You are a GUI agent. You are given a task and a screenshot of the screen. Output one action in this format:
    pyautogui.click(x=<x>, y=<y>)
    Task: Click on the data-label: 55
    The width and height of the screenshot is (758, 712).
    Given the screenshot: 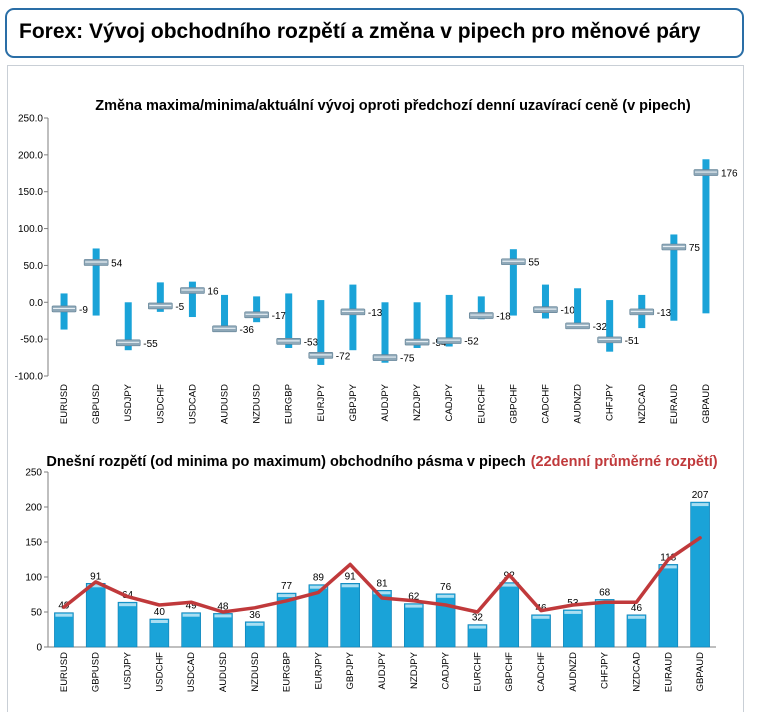 What is the action you would take?
    pyautogui.click(x=534, y=263)
    